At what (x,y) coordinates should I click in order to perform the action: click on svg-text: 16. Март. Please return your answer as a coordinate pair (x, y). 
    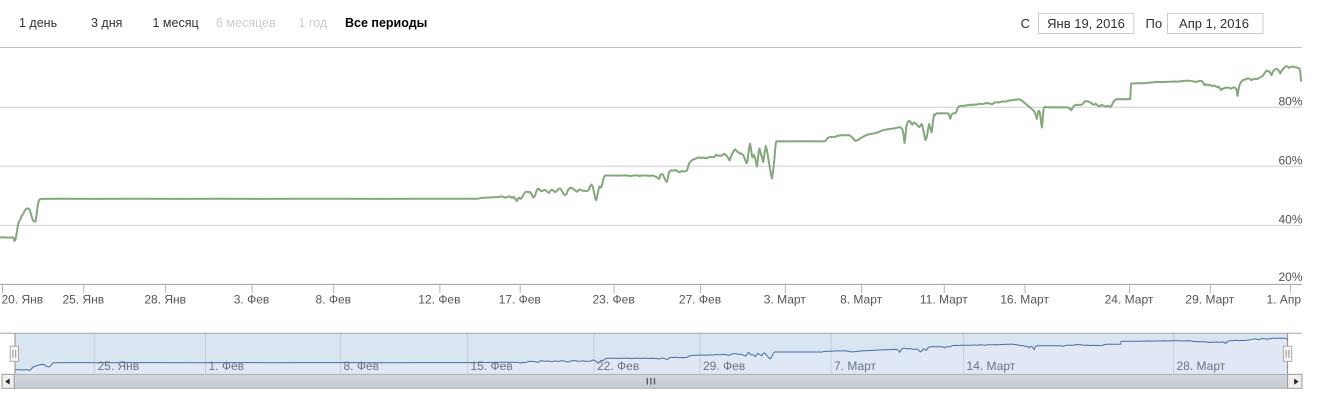
    Looking at the image, I should click on (1024, 300).